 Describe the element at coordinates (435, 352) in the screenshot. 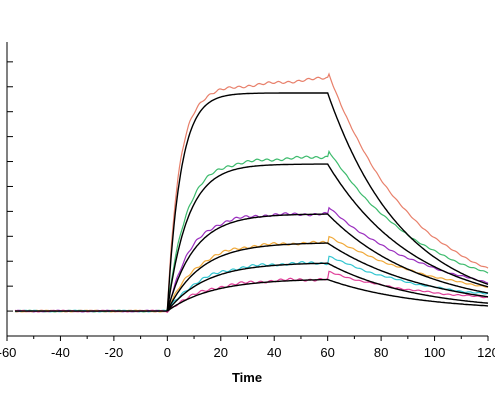

I see `x-tick-label: 100` at that location.